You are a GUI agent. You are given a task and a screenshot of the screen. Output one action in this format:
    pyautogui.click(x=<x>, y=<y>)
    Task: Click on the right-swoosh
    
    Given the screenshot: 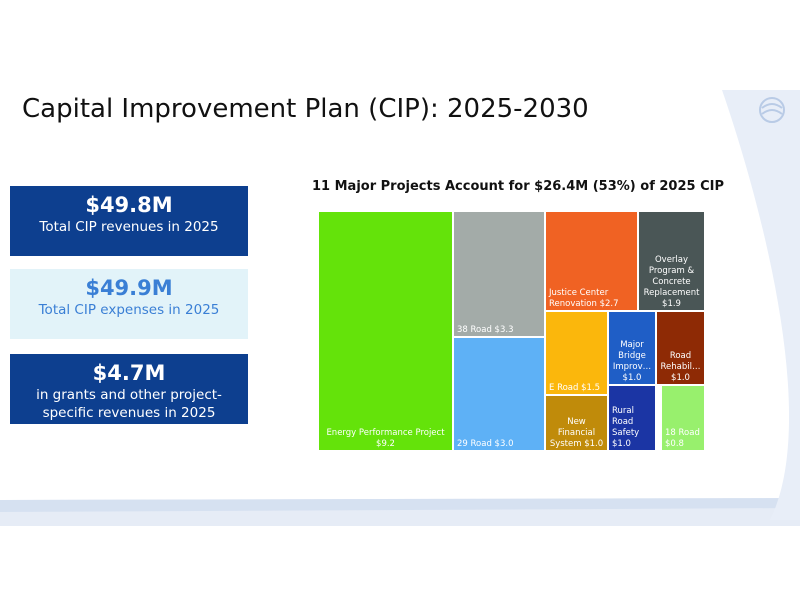 What is the action you would take?
    pyautogui.click(x=761, y=305)
    